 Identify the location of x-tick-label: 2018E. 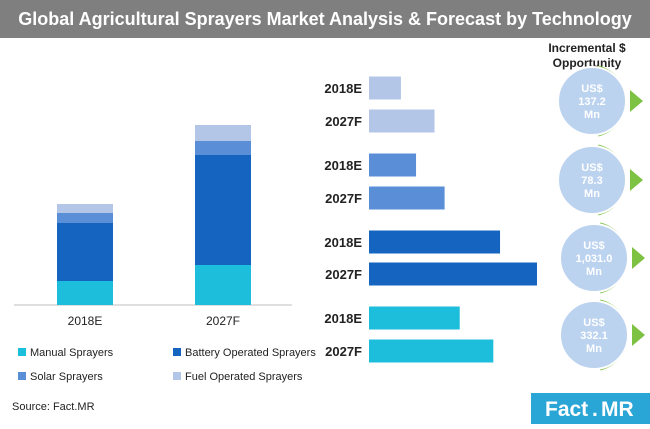
(85, 321).